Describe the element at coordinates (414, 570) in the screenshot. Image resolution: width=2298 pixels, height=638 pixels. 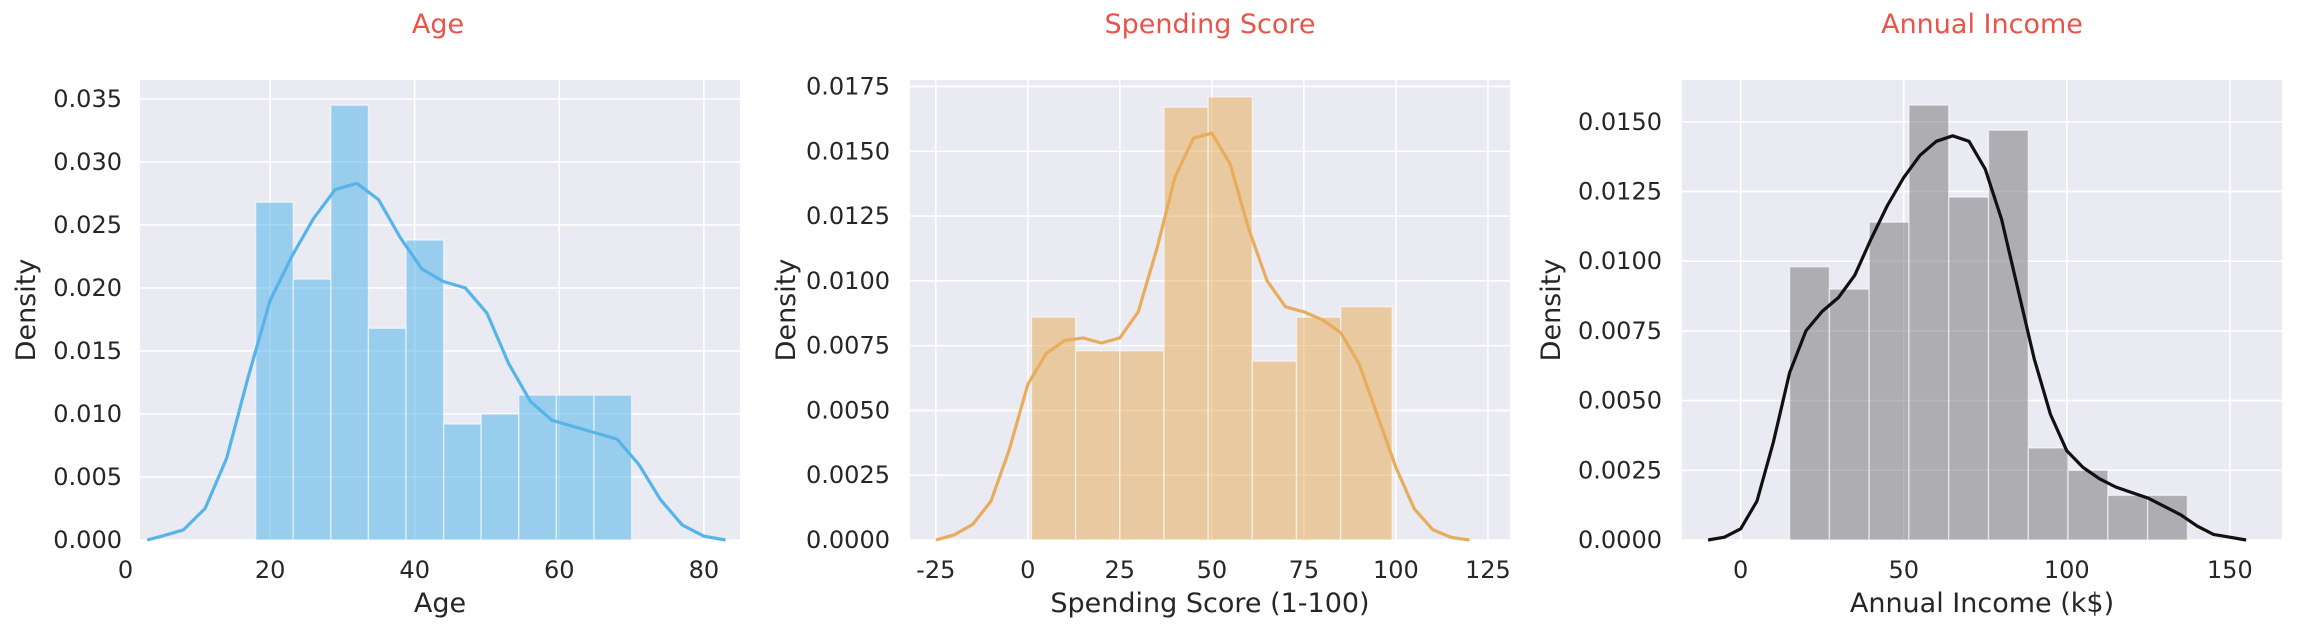
I see `x-tick-label: 40` at that location.